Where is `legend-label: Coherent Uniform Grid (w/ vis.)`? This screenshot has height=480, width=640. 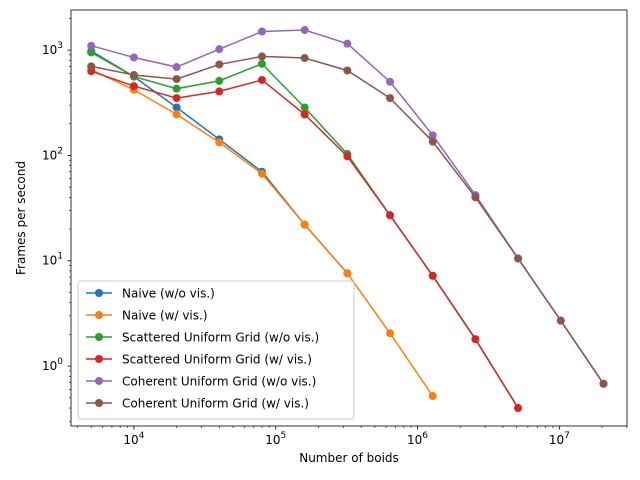 legend-label: Coherent Uniform Grid (w/ vis.) is located at coordinates (215, 404).